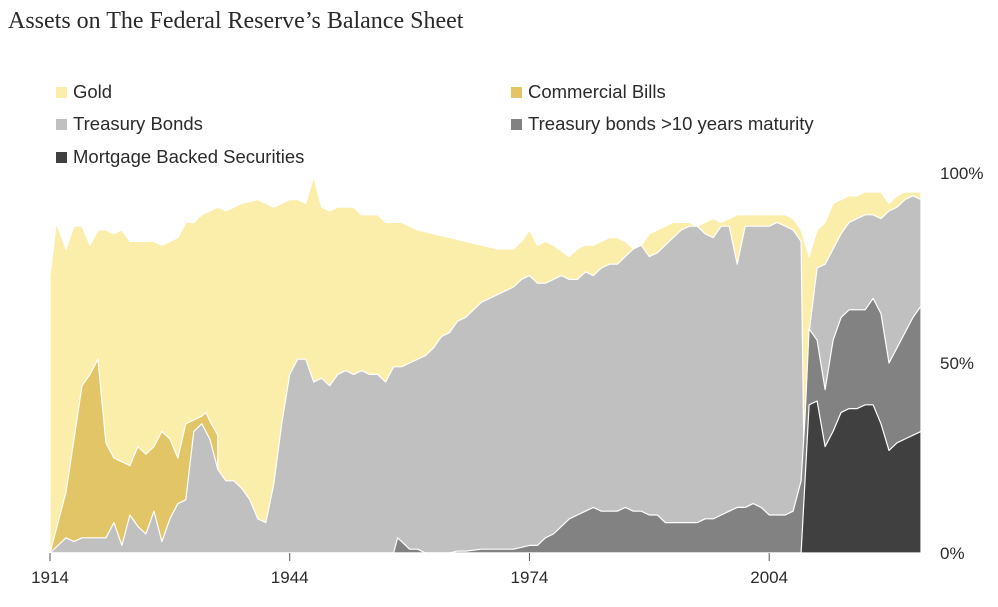  Describe the element at coordinates (61, 124) in the screenshot. I see `legend-swatch-treasury-bonds` at that location.